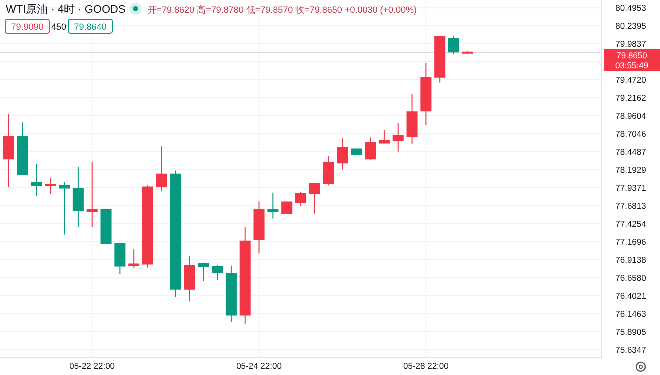  I want to click on y-tick-label: 77.6813, so click(631, 205).